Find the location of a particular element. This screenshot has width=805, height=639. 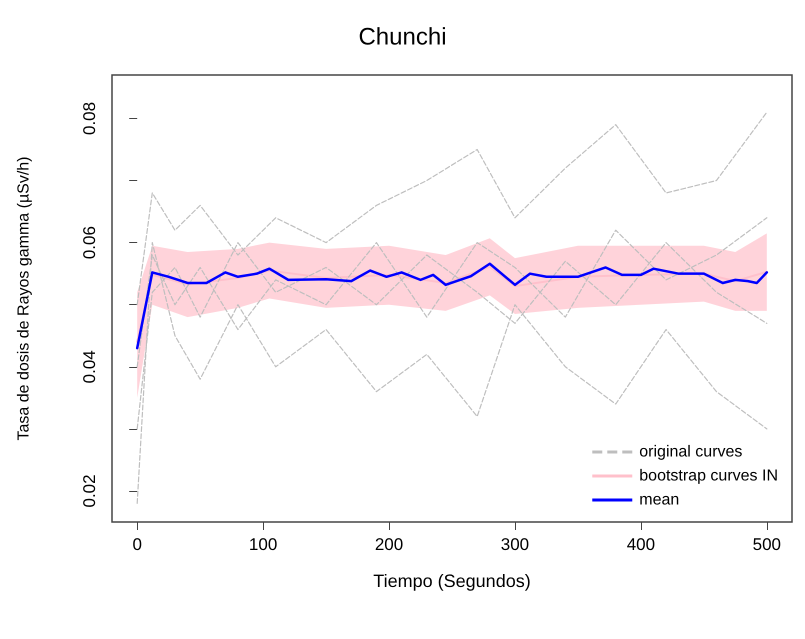

legend-label: bootstrap curves IN is located at coordinates (708, 476).